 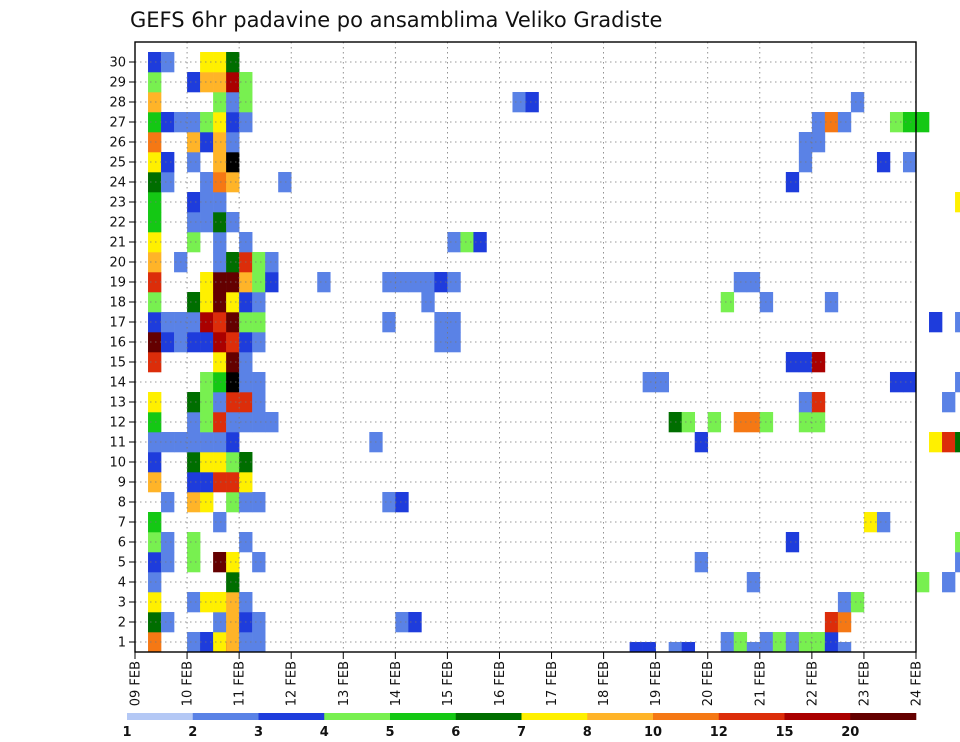 I want to click on y-tick-label: 17, so click(x=117, y=323).